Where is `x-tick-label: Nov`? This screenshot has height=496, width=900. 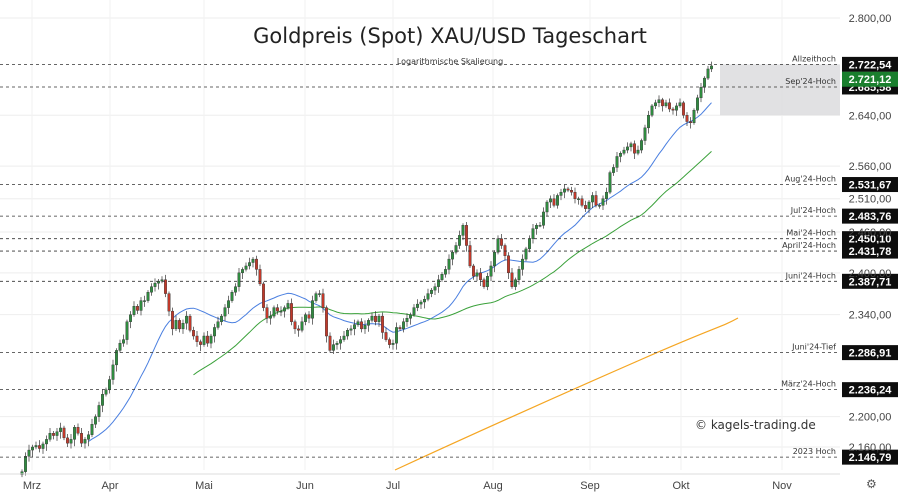 x-tick-label: Nov is located at coordinates (782, 486).